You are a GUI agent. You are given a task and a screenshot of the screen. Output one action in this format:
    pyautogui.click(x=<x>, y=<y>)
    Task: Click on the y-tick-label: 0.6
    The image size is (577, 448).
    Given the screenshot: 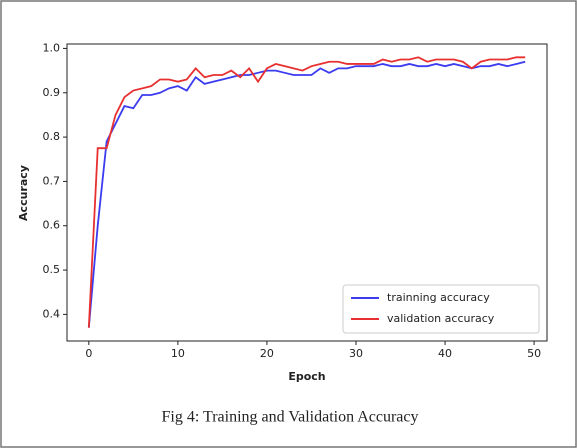 What is the action you would take?
    pyautogui.click(x=52, y=225)
    